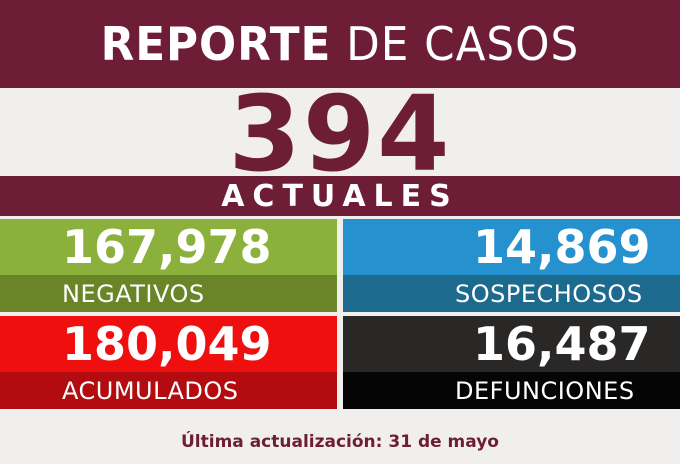 Image resolution: width=680 pixels, height=464 pixels. I want to click on current-cases-value: 394, so click(340, 134).